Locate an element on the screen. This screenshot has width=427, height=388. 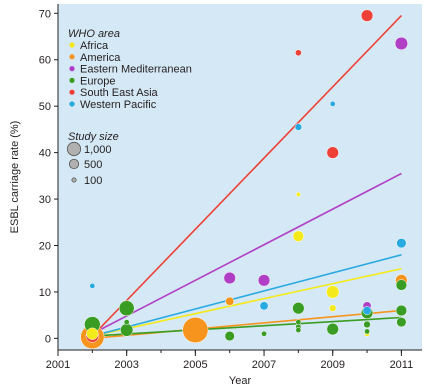
x-tick-label: 2007 is located at coordinates (264, 365).